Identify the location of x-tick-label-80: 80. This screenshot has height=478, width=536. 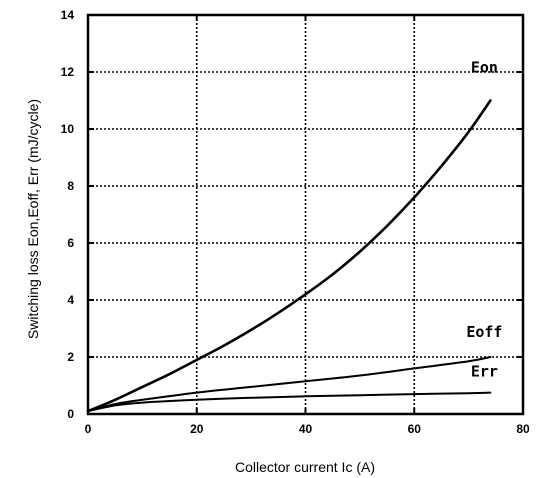
(523, 429).